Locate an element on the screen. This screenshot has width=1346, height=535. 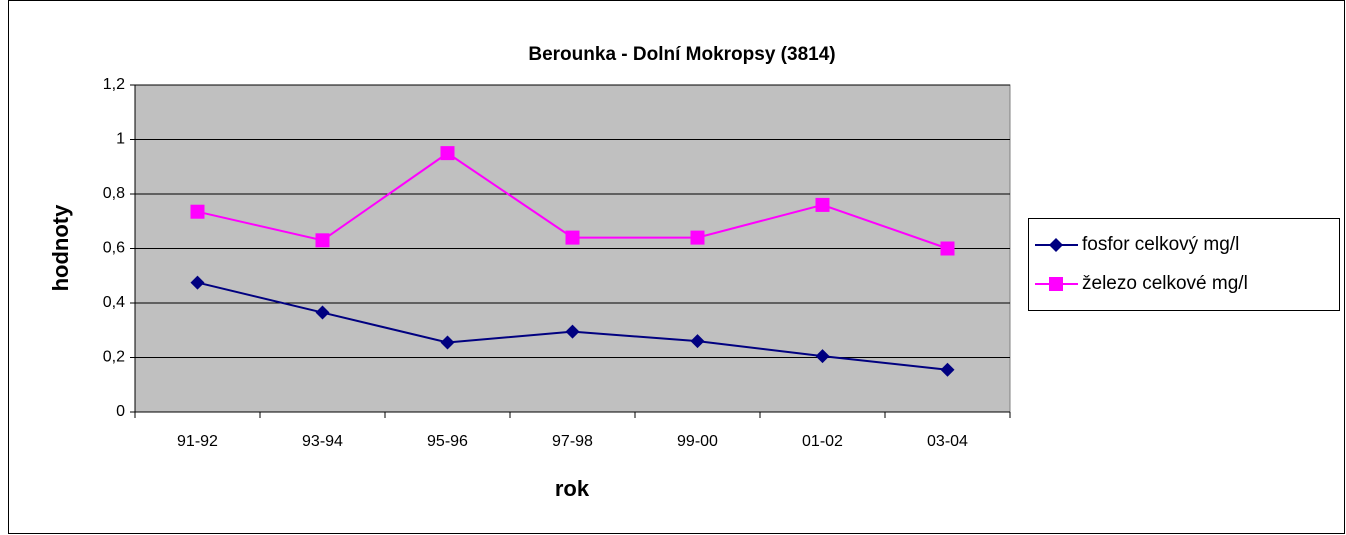
x-tick-label: 93-94 is located at coordinates (322, 441).